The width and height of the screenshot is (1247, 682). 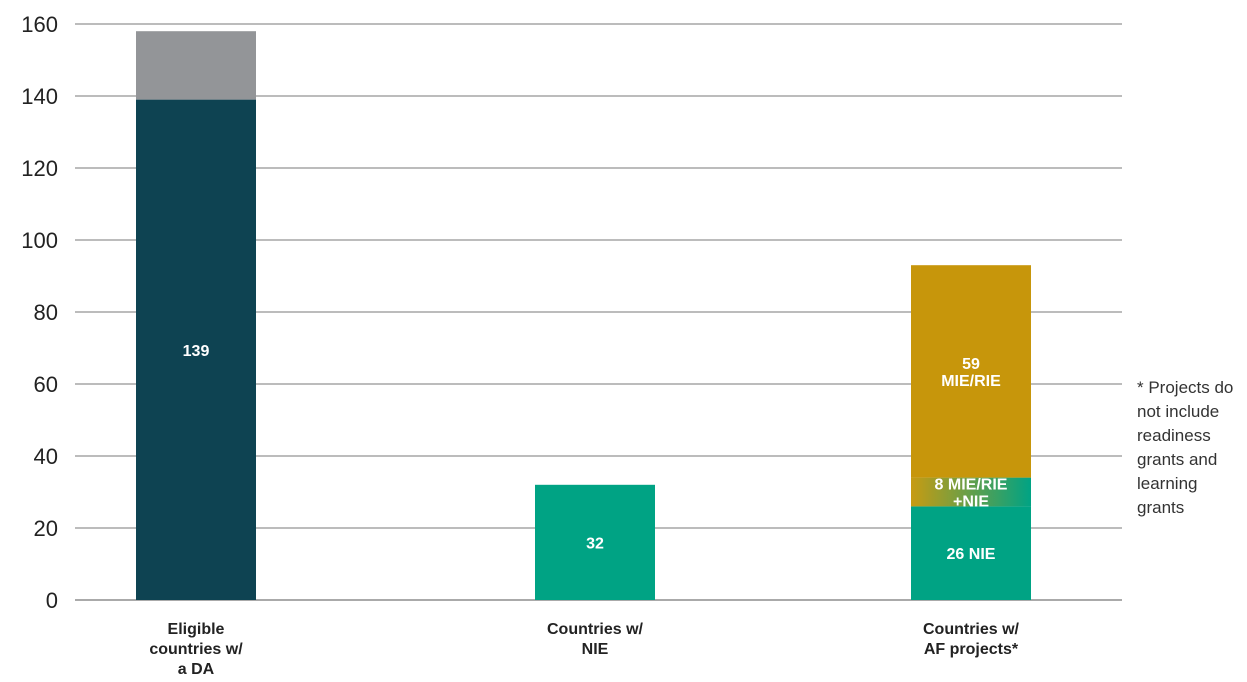 What do you see at coordinates (46, 384) in the screenshot?
I see `y-tick-label: 60` at bounding box center [46, 384].